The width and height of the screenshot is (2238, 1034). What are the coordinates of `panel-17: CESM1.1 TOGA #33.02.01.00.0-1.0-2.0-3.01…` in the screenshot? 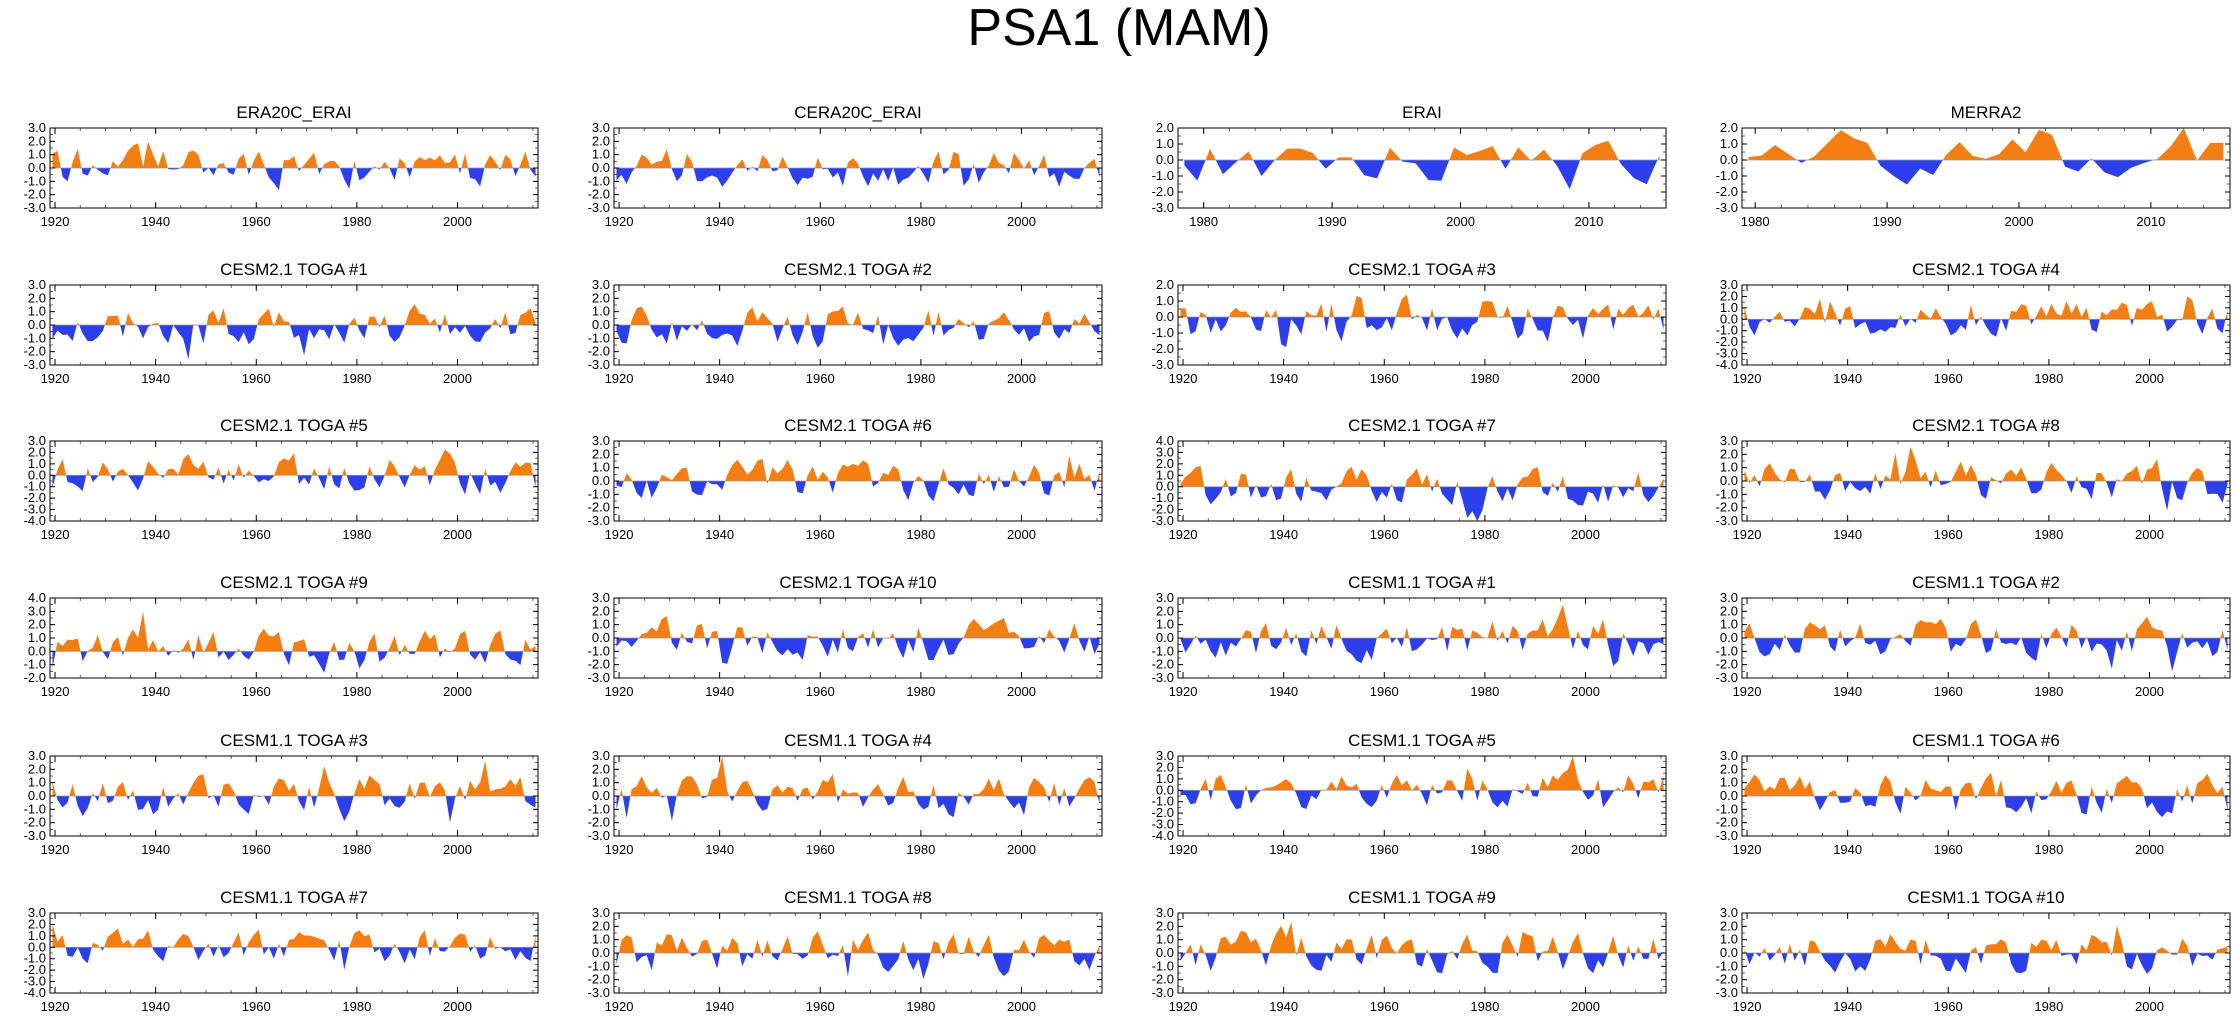 It's located at (281, 794).